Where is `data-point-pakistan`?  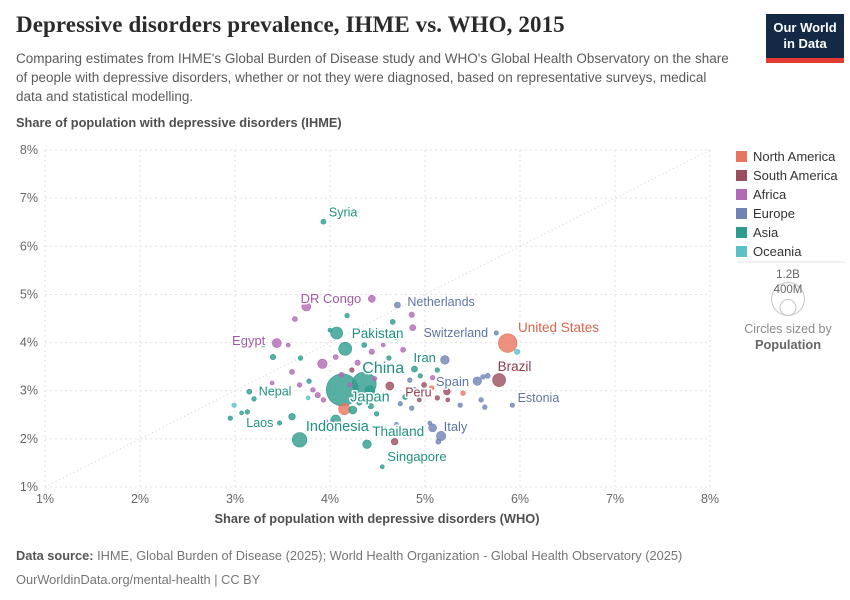 data-point-pakistan is located at coordinates (337, 333).